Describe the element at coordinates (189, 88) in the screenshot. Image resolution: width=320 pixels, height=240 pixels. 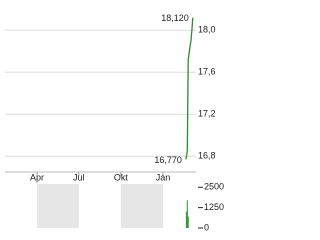
I see `price-line` at that location.